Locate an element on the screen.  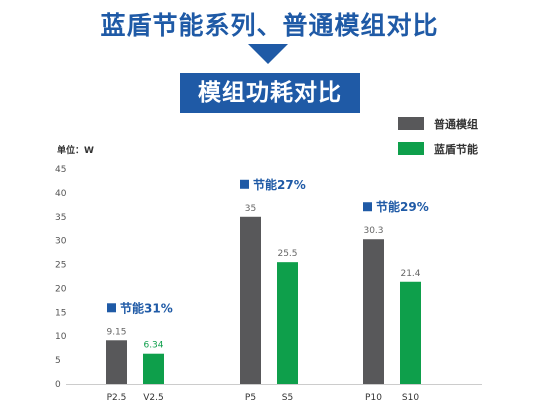
y-tick-label: 30 is located at coordinates (61, 242).